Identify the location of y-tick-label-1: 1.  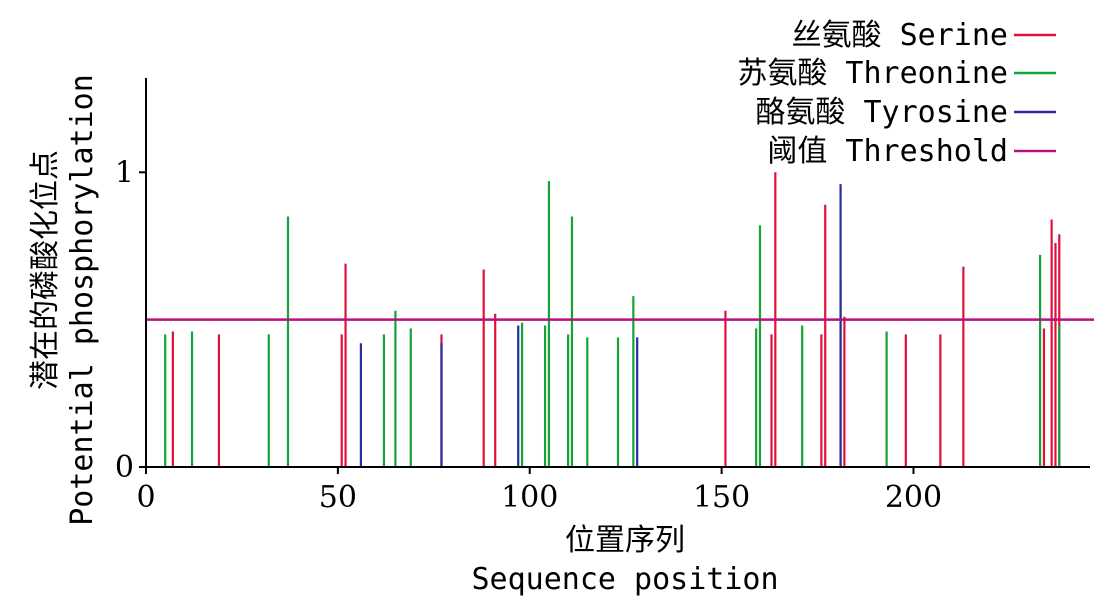
(124, 172).